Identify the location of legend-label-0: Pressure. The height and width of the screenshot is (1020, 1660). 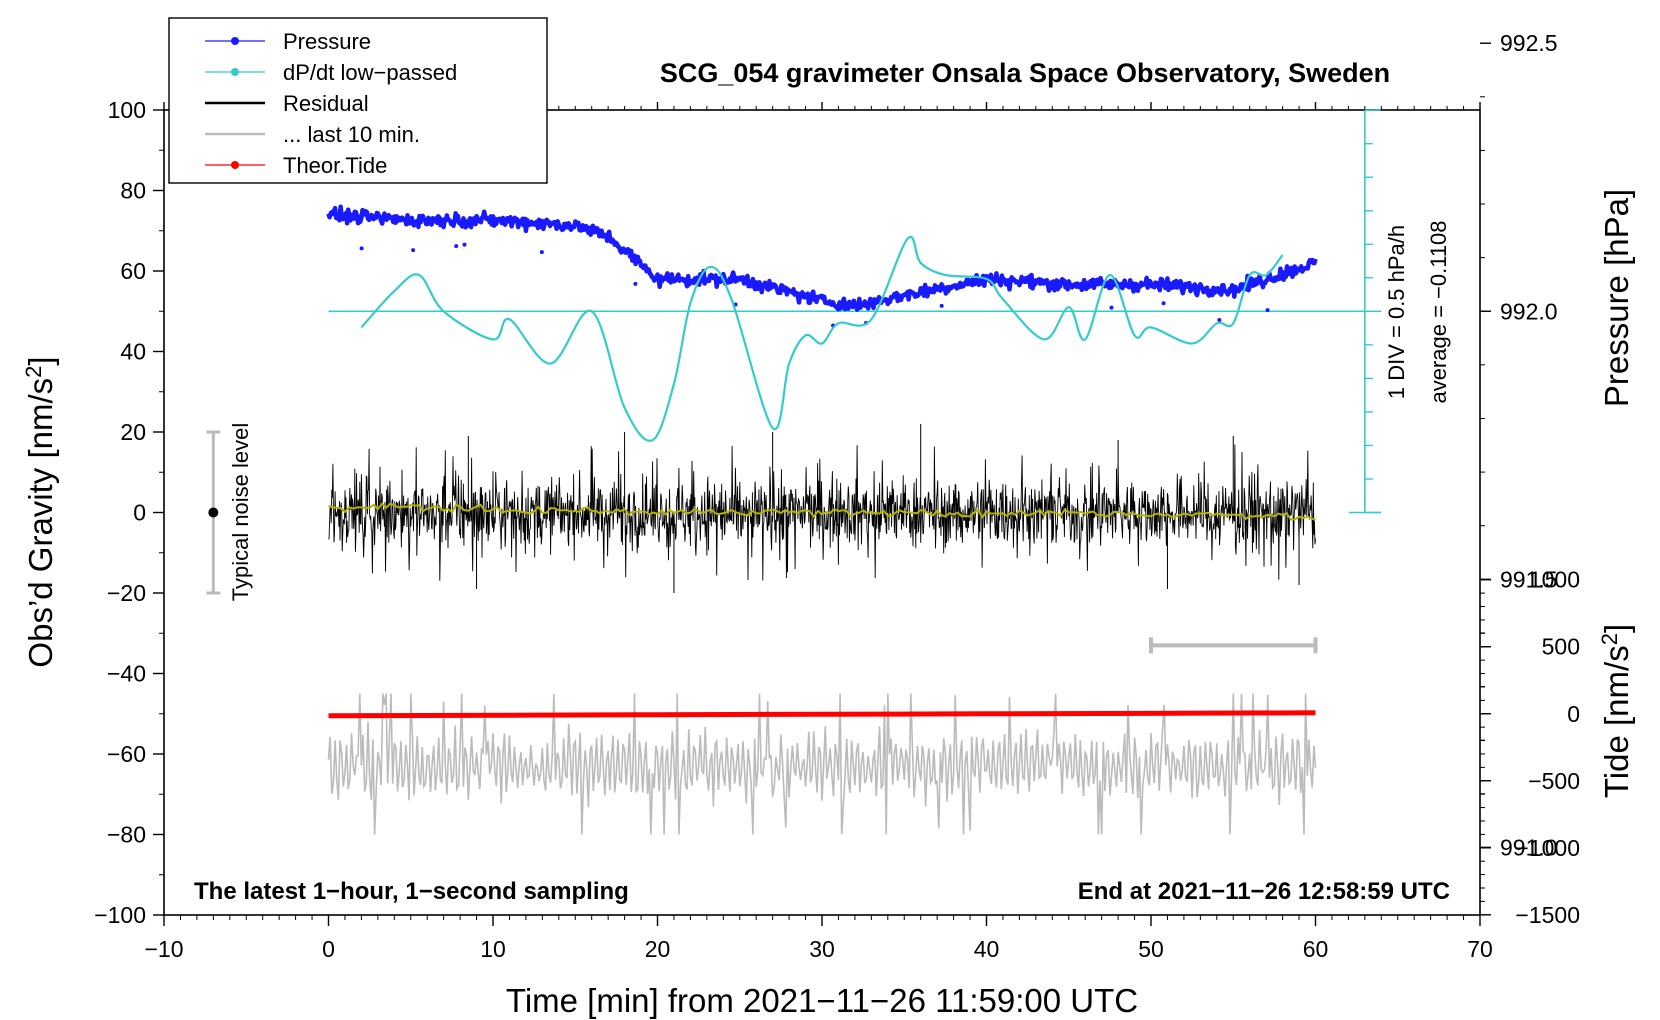
(327, 41).